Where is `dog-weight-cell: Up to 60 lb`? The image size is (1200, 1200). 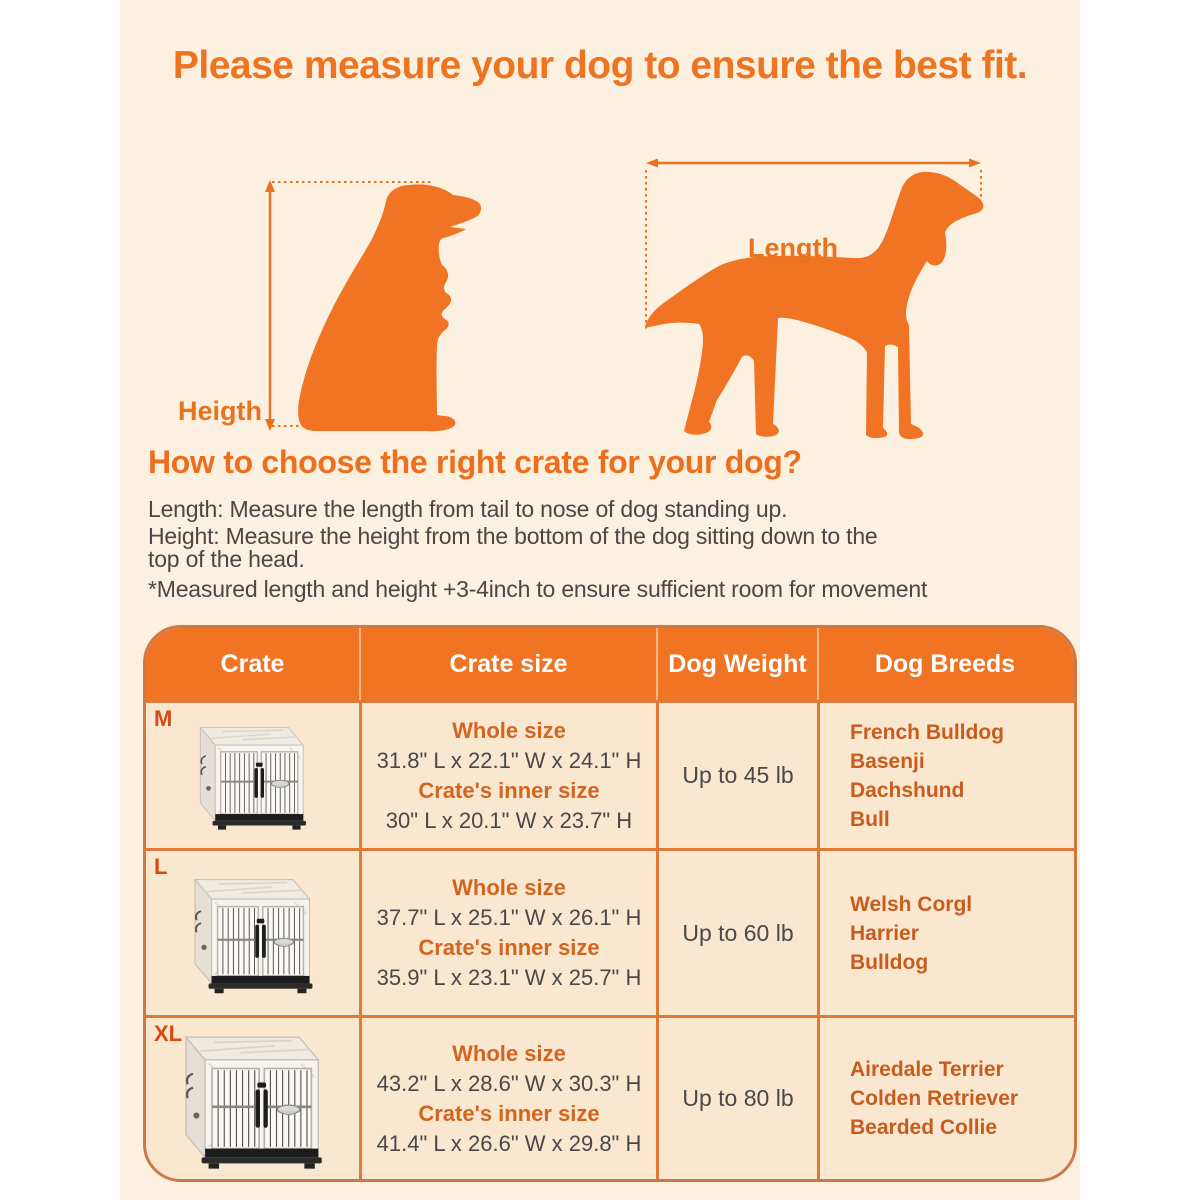
dog-weight-cell: Up to 60 lb is located at coordinates (736, 933).